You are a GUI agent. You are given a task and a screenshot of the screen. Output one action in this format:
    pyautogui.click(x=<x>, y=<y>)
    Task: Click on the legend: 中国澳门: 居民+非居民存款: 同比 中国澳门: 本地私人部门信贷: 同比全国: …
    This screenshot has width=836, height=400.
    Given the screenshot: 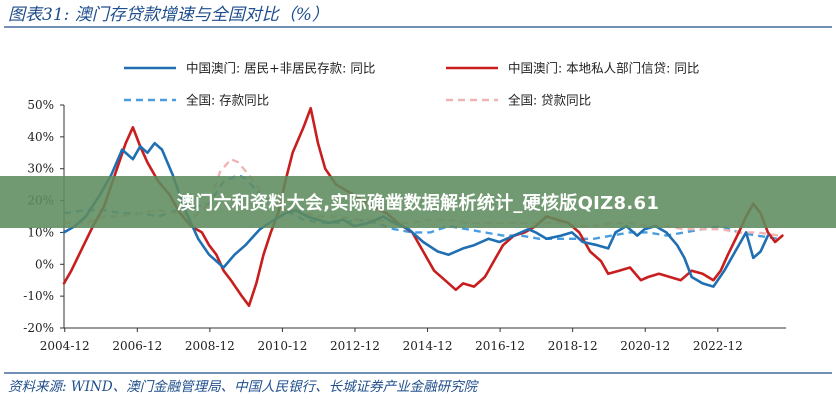 What is the action you would take?
    pyautogui.click(x=411, y=84)
    